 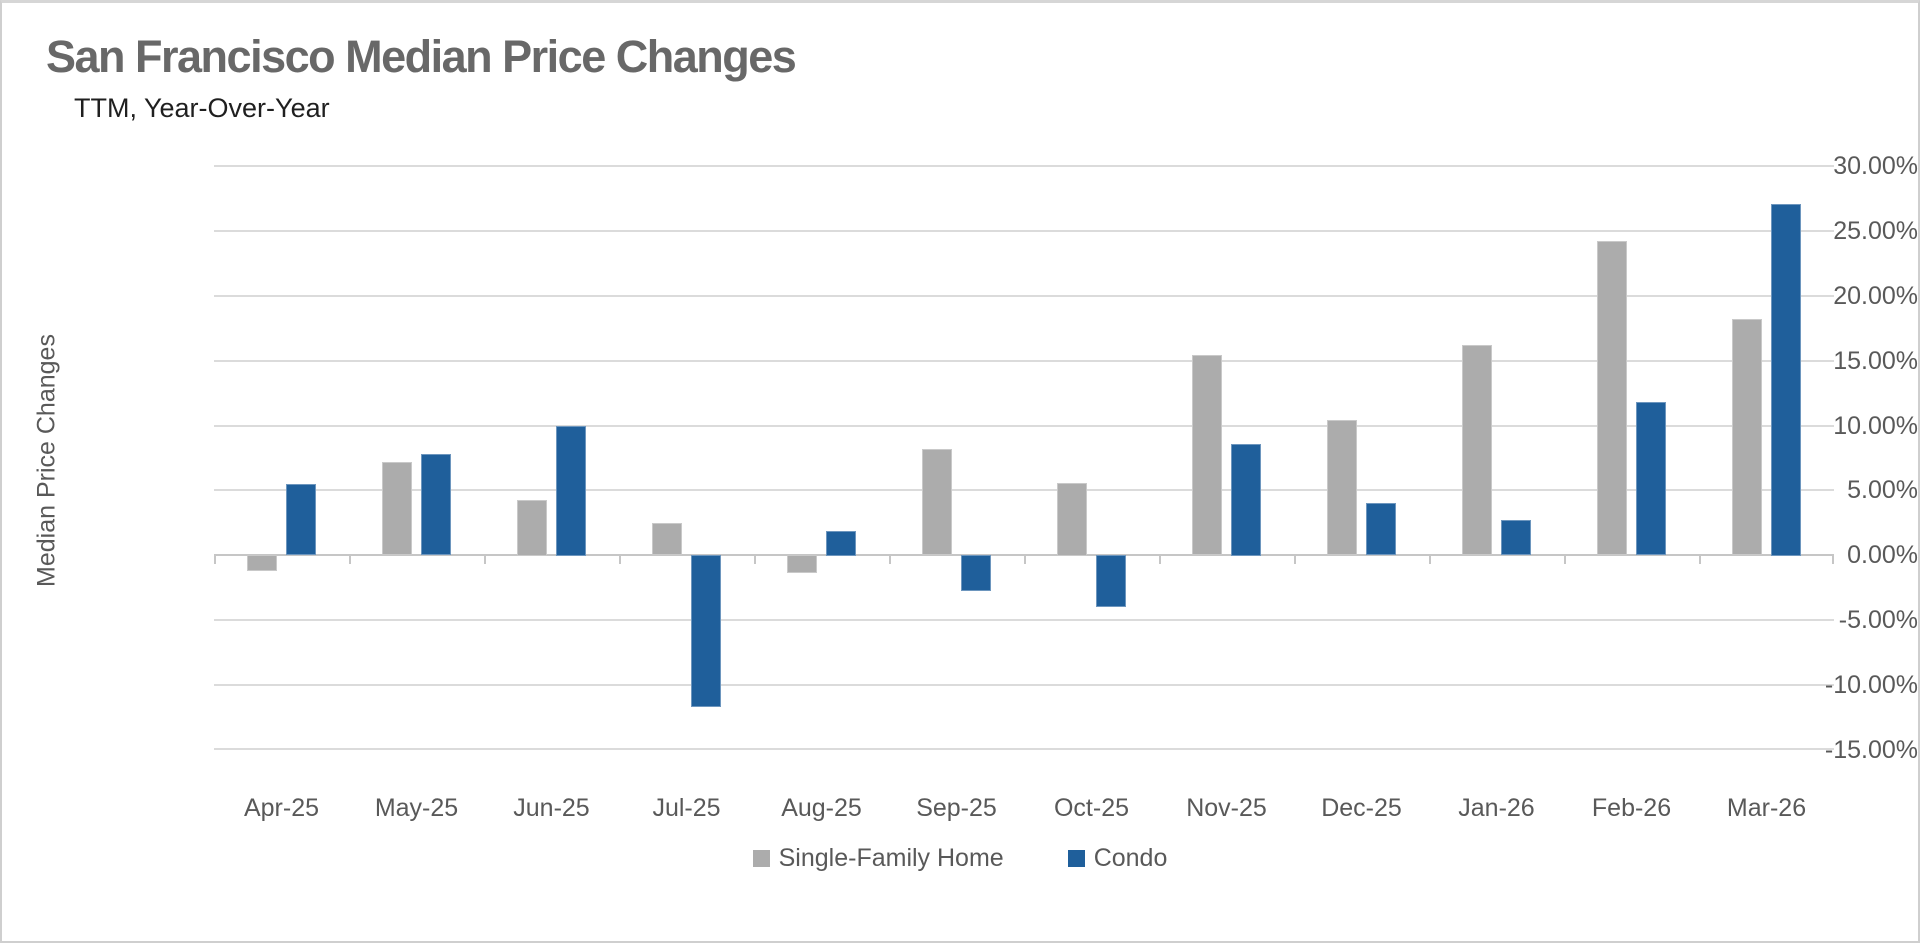 I want to click on zero-axis-line, so click(x=1024, y=555).